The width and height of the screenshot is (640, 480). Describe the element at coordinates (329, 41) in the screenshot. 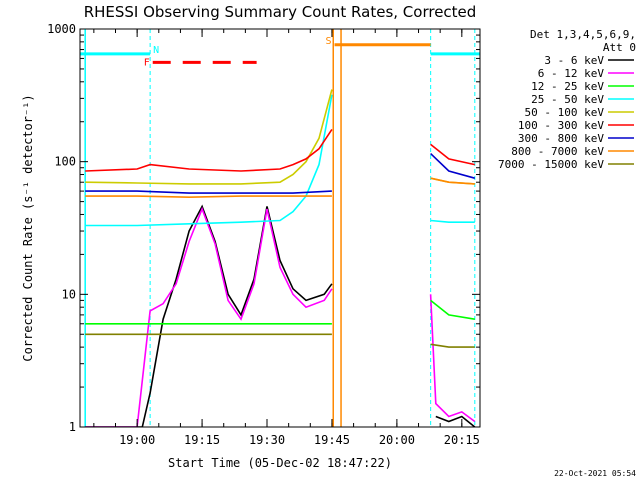

I see `flag-label-S: S` at that location.